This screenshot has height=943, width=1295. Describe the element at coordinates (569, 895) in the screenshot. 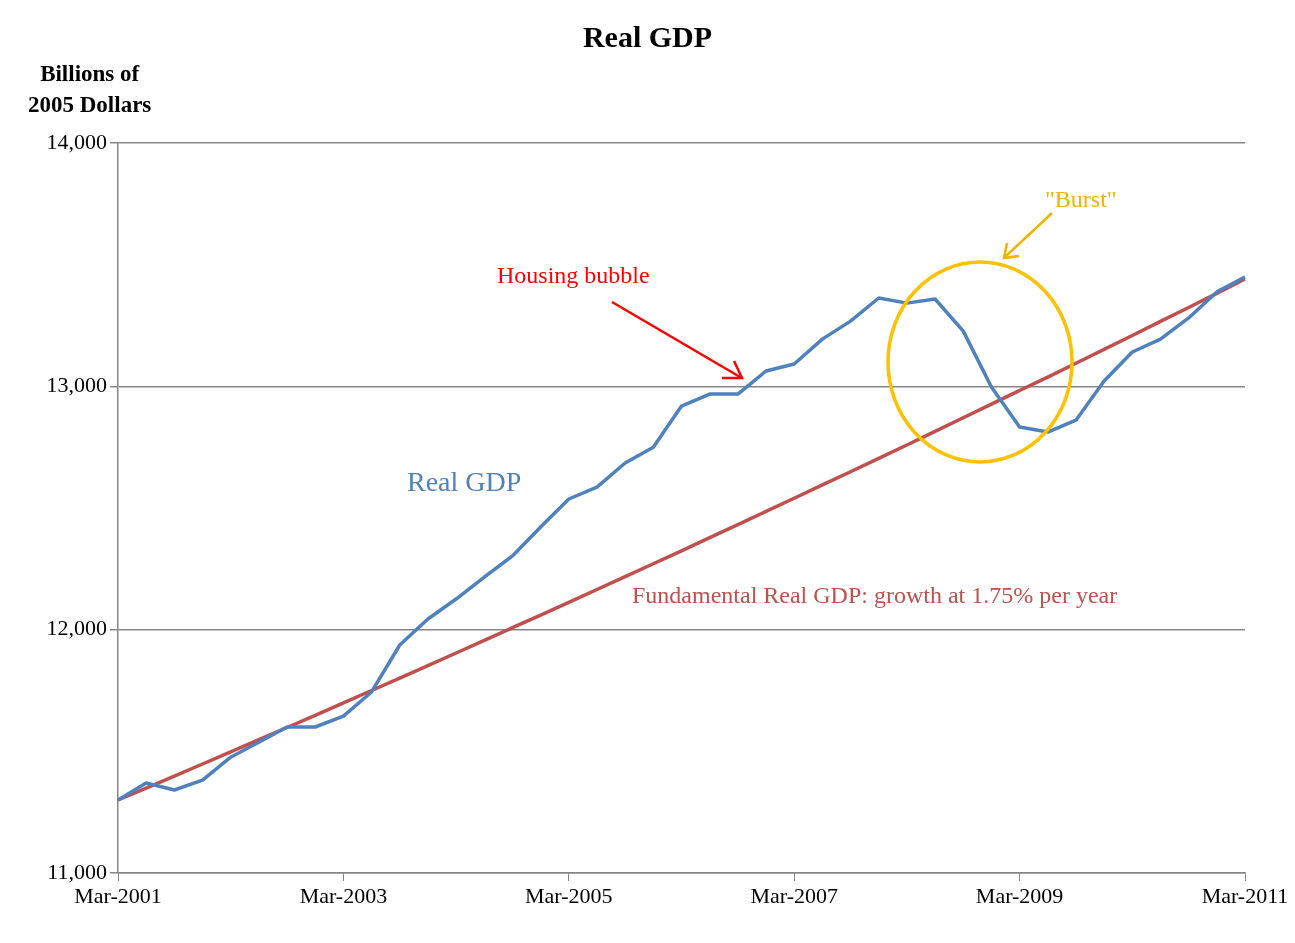

I see `x-tick-label: Mar-2005` at that location.